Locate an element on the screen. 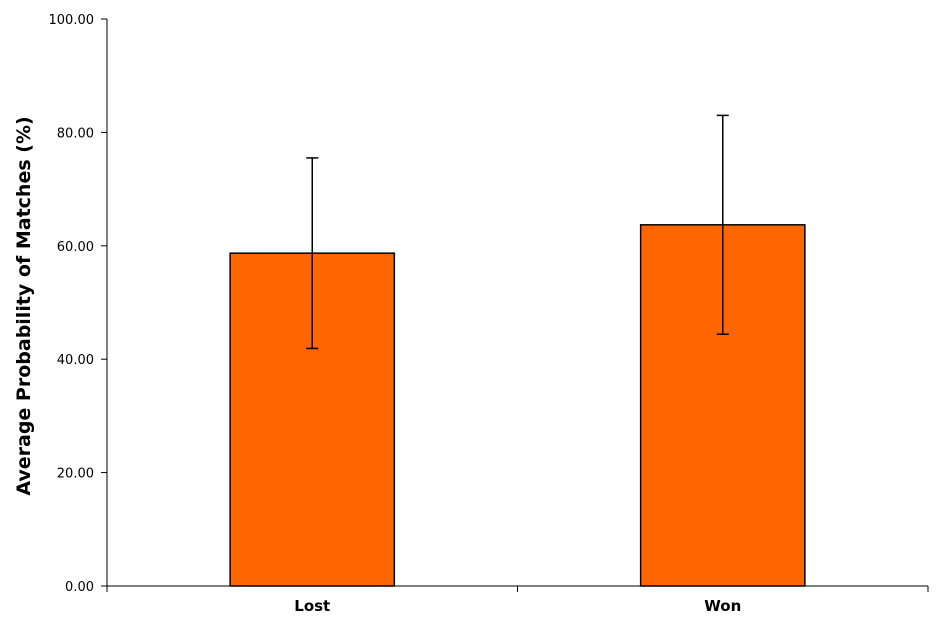 The width and height of the screenshot is (937, 625). y-axis-title: Average Probability of Matches (%) is located at coordinates (24, 305).